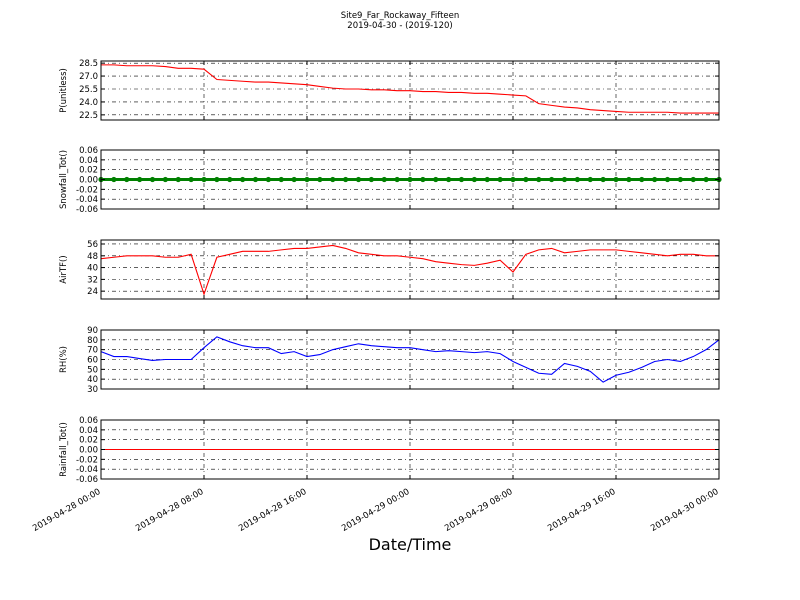  Describe the element at coordinates (88, 90) in the screenshot. I see `y-tick-label: 25.5` at that location.